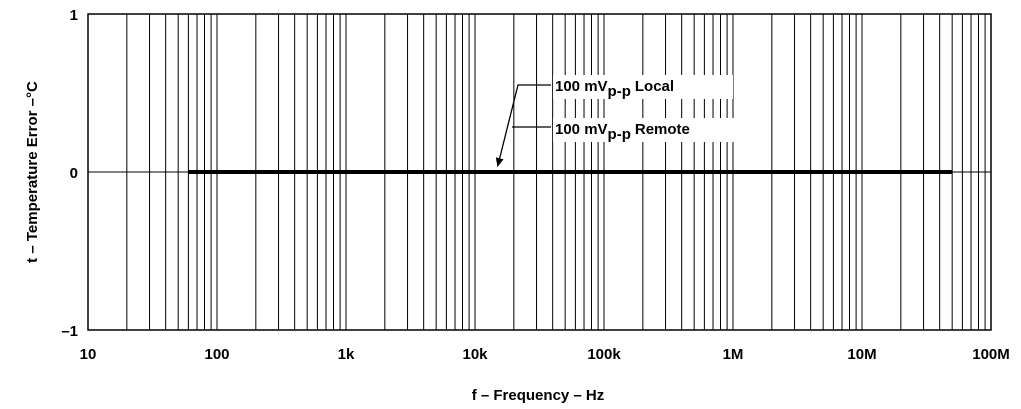 The width and height of the screenshot is (1021, 409). What do you see at coordinates (991, 354) in the screenshot?
I see `x-tick-label: 100M` at bounding box center [991, 354].